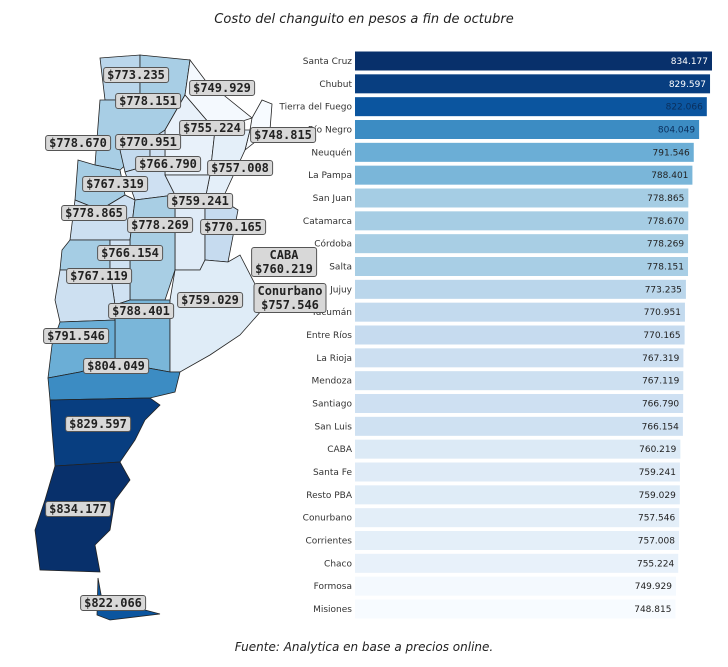 This screenshot has width=728, height=667. Describe the element at coordinates (653, 587) in the screenshot. I see `value-label: 749.929` at that location.